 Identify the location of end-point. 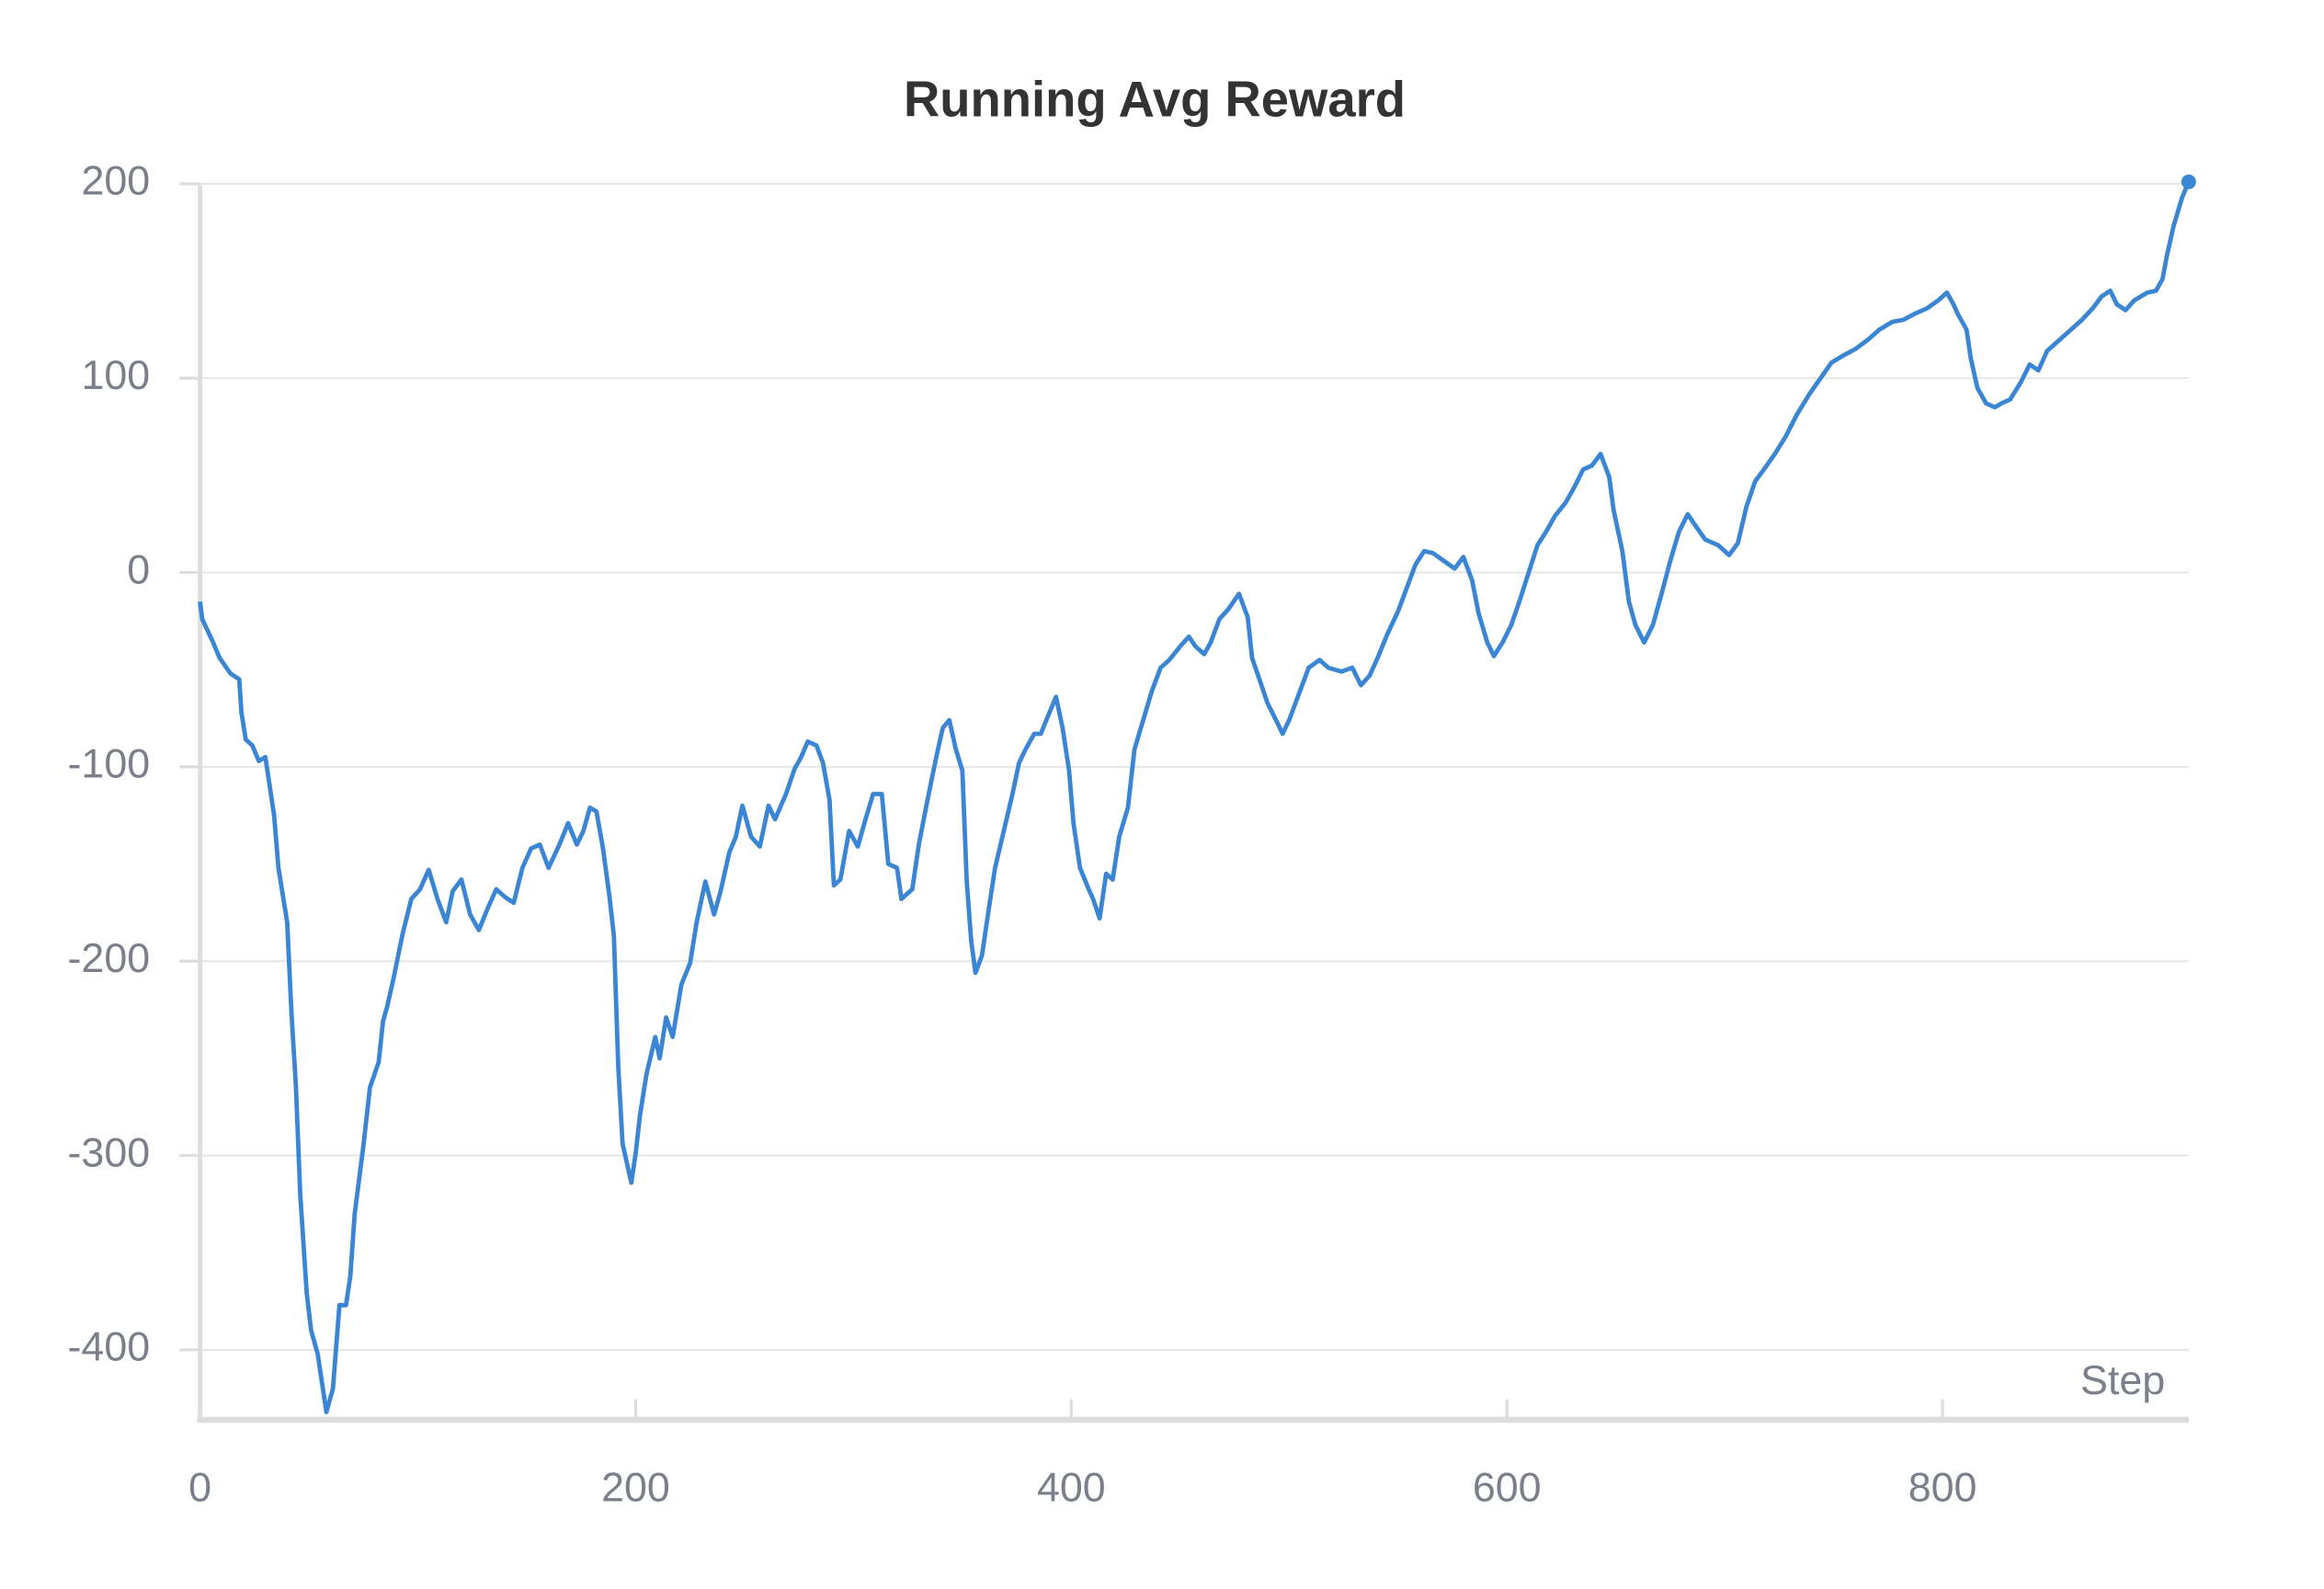
(2188, 182).